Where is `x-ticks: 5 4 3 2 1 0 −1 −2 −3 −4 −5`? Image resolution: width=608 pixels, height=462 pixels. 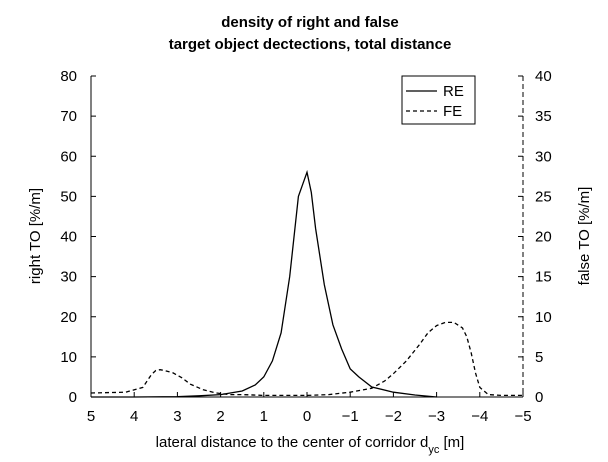 x-ticks: 5 4 3 2 1 0 −1 −2 −3 −4 −5 is located at coordinates (309, 408).